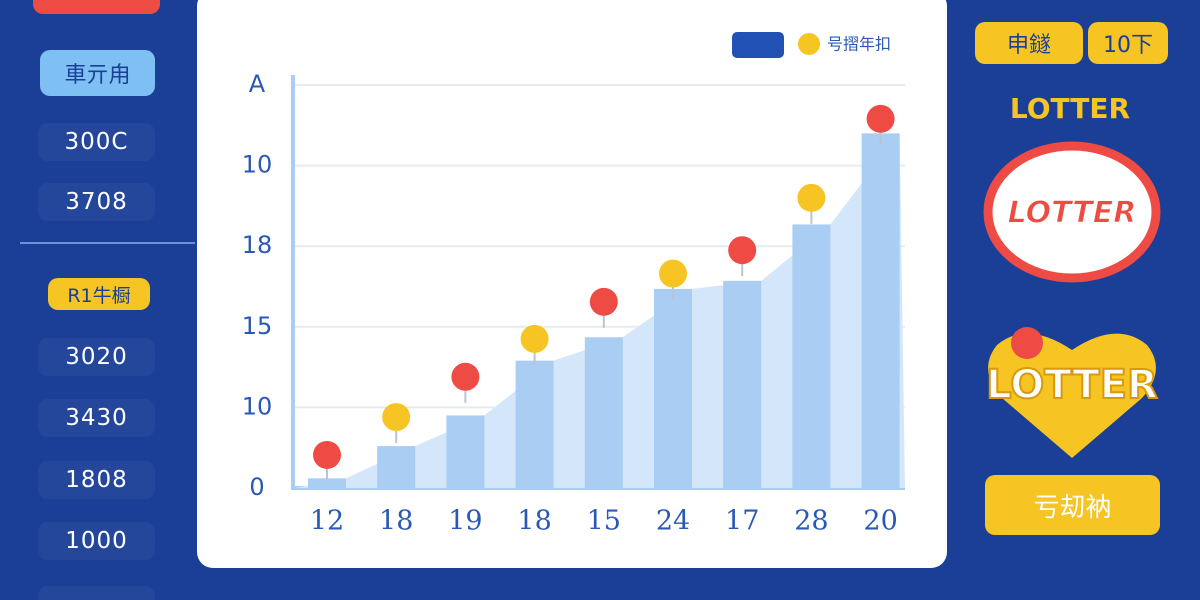 The image size is (1200, 600). Describe the element at coordinates (811, 521) in the screenshot. I see `x-tick-label: 28` at that location.